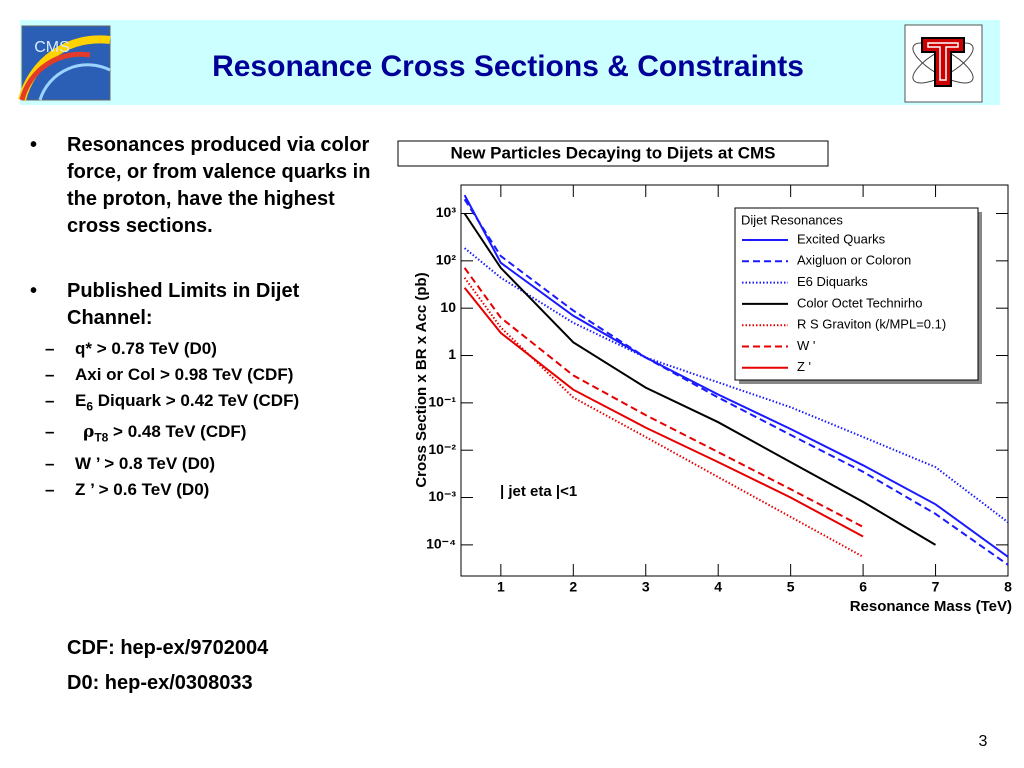 Image resolution: width=1024 pixels, height=768 pixels. I want to click on sub-item-text: > 0.48 TeV (CDF), so click(177, 432).